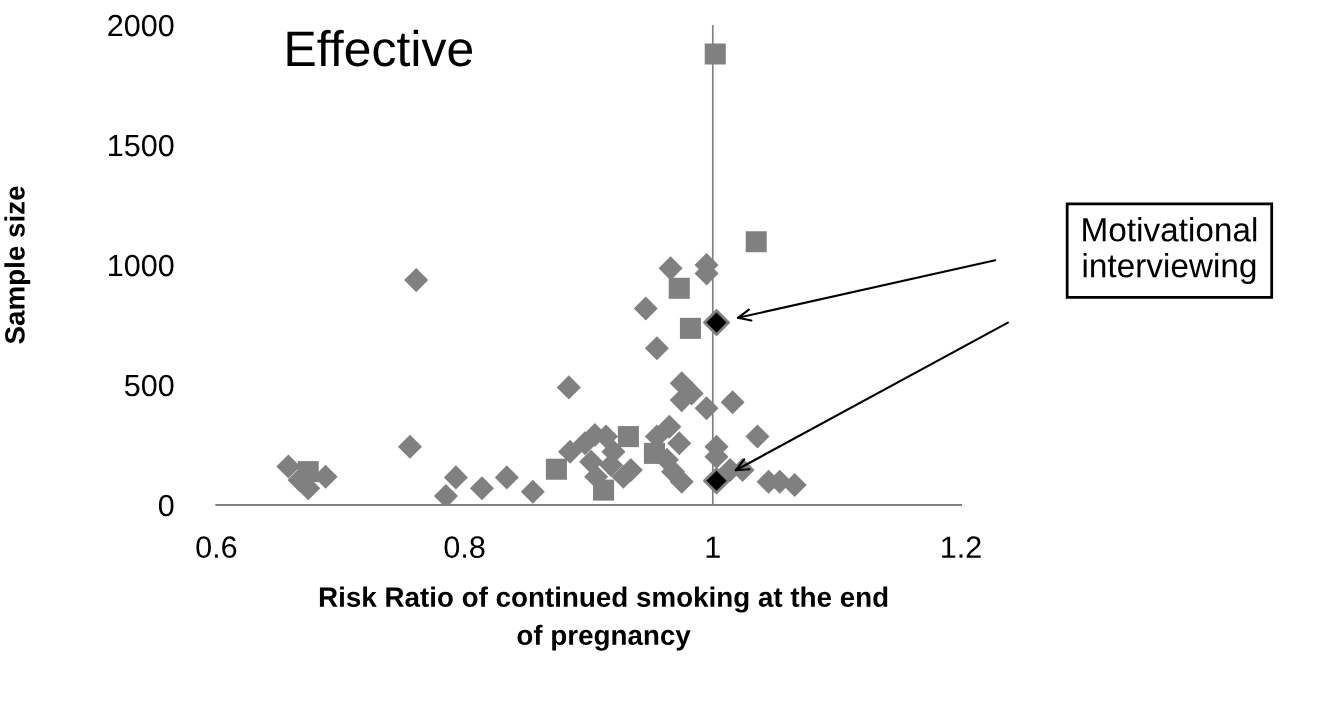  I want to click on y-axis-title: Sample size, so click(17, 265).